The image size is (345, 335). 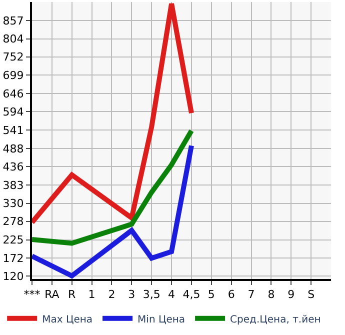 I want to click on y-tick-label: 699, so click(x=13, y=75).